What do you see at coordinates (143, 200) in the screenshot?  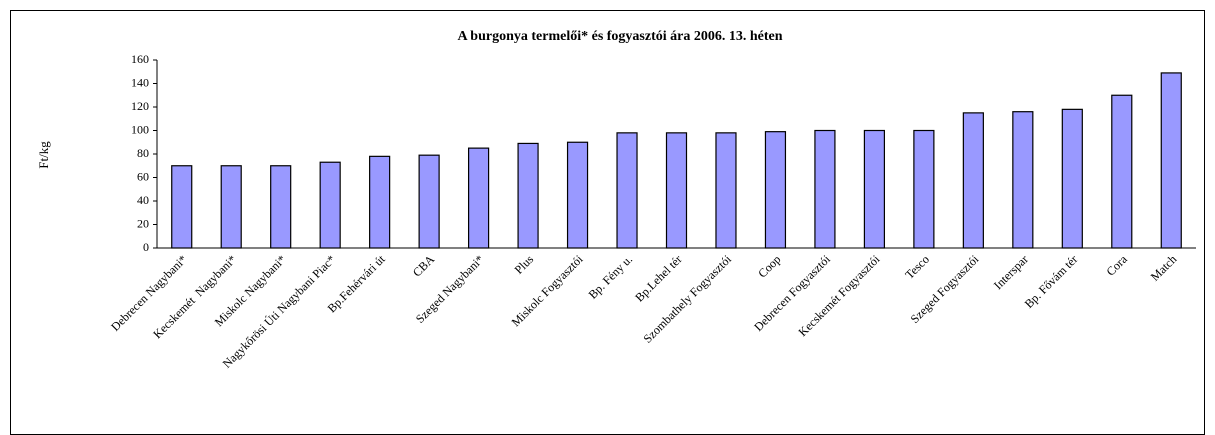 I see `y-tick-label: 40` at bounding box center [143, 200].